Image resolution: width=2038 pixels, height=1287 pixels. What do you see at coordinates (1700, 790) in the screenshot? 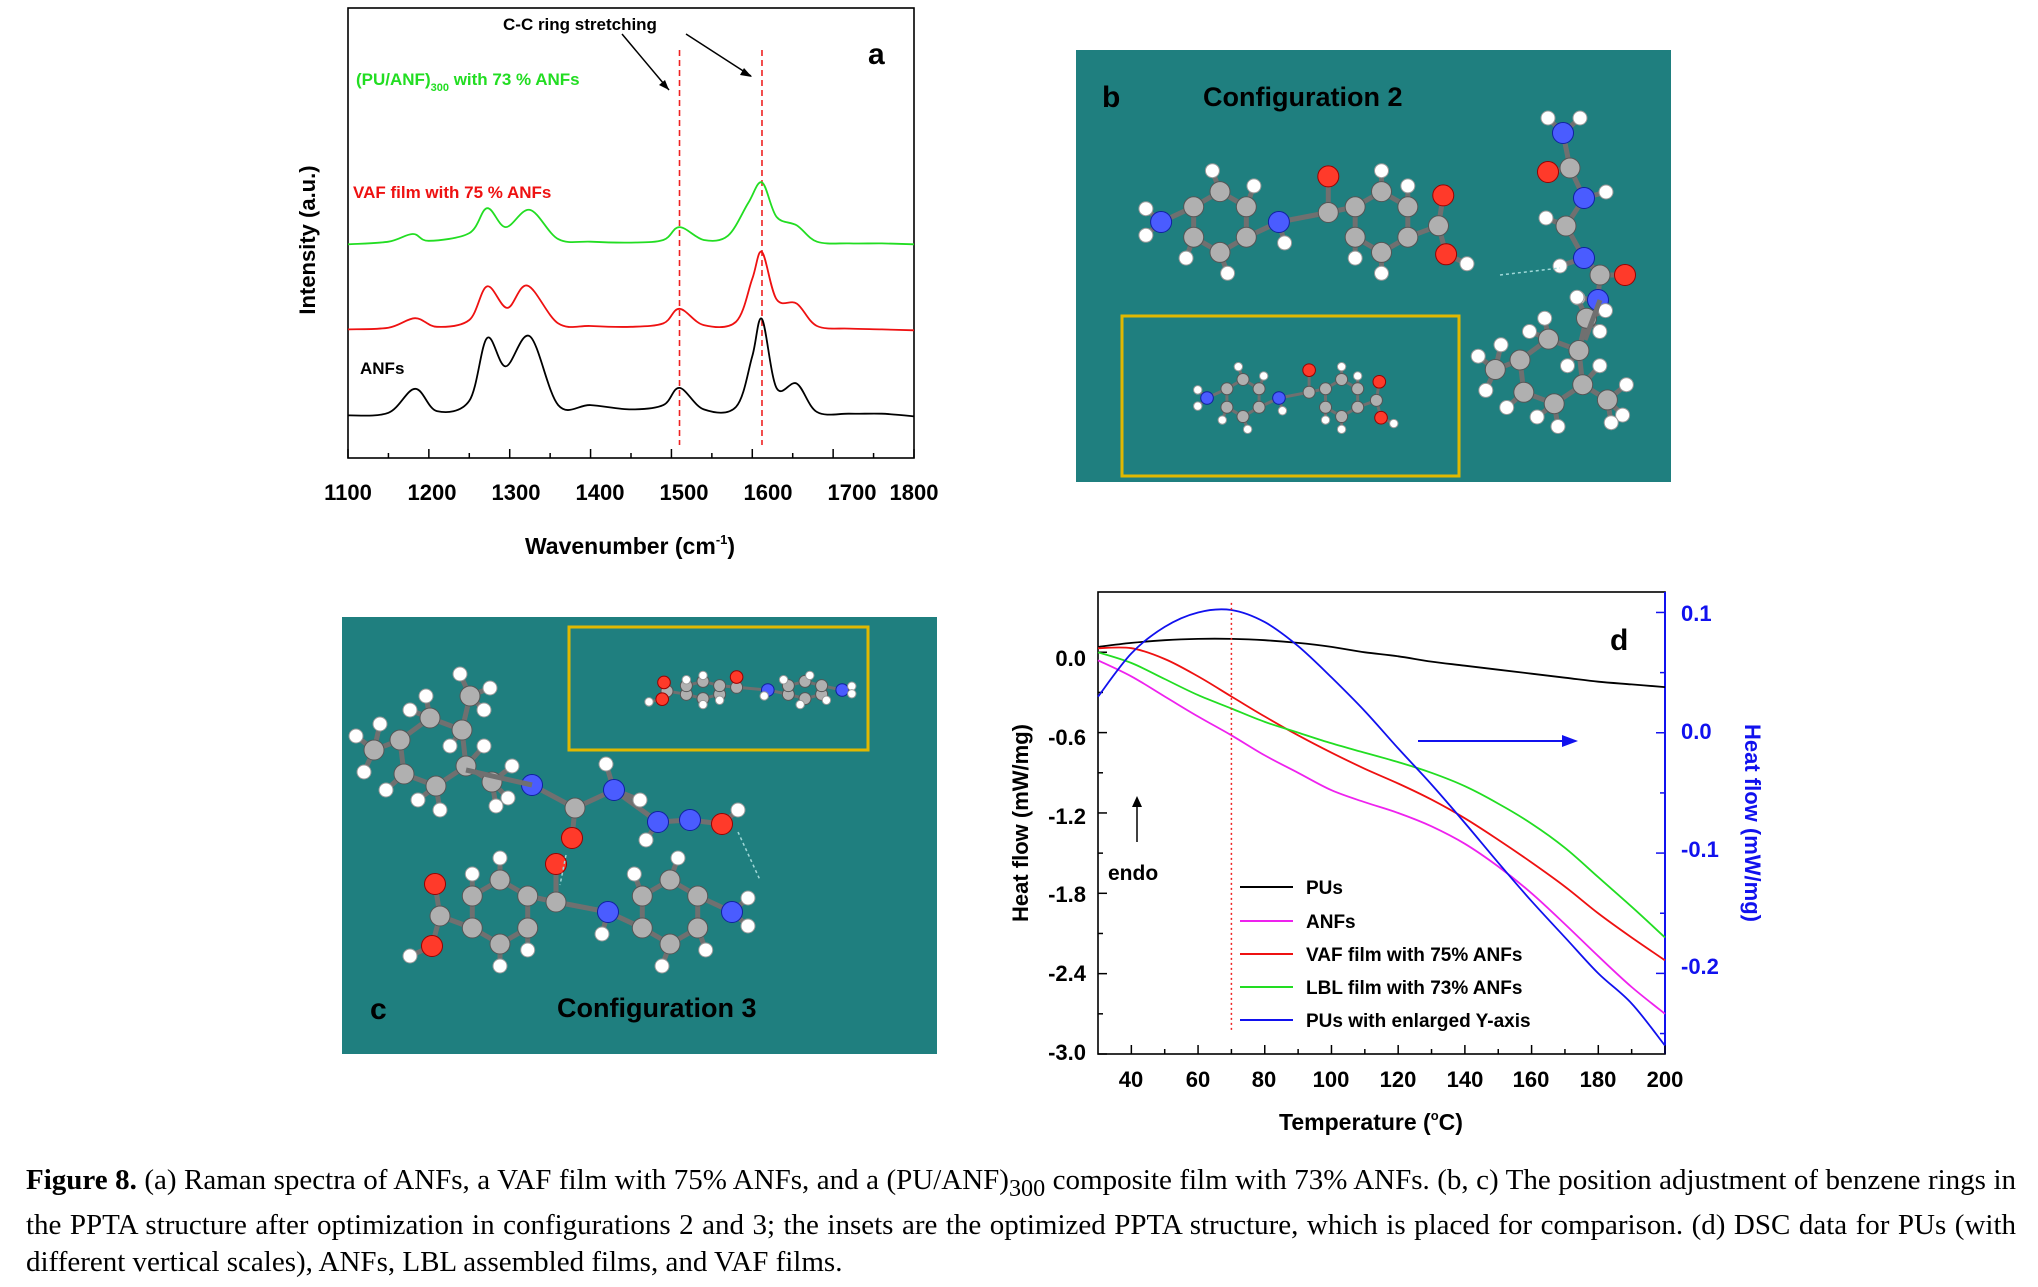
I see `panel-d-ytick-labels-right: 0.1 0.0 -0.1 -0.2` at bounding box center [1700, 790].